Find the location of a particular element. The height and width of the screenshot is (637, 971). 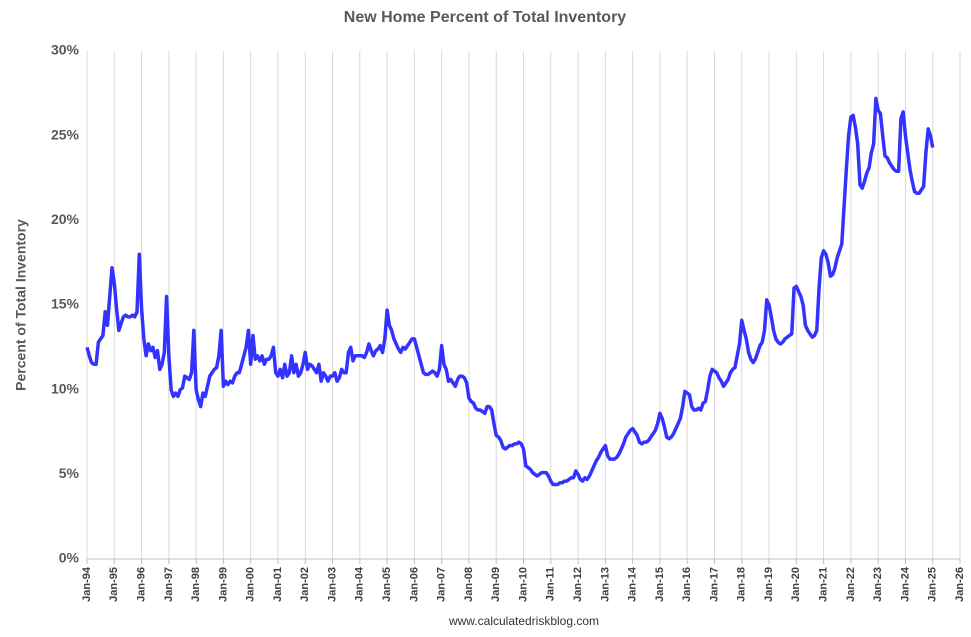

y-axis-label: Percent of Total Inventory is located at coordinates (21, 305).